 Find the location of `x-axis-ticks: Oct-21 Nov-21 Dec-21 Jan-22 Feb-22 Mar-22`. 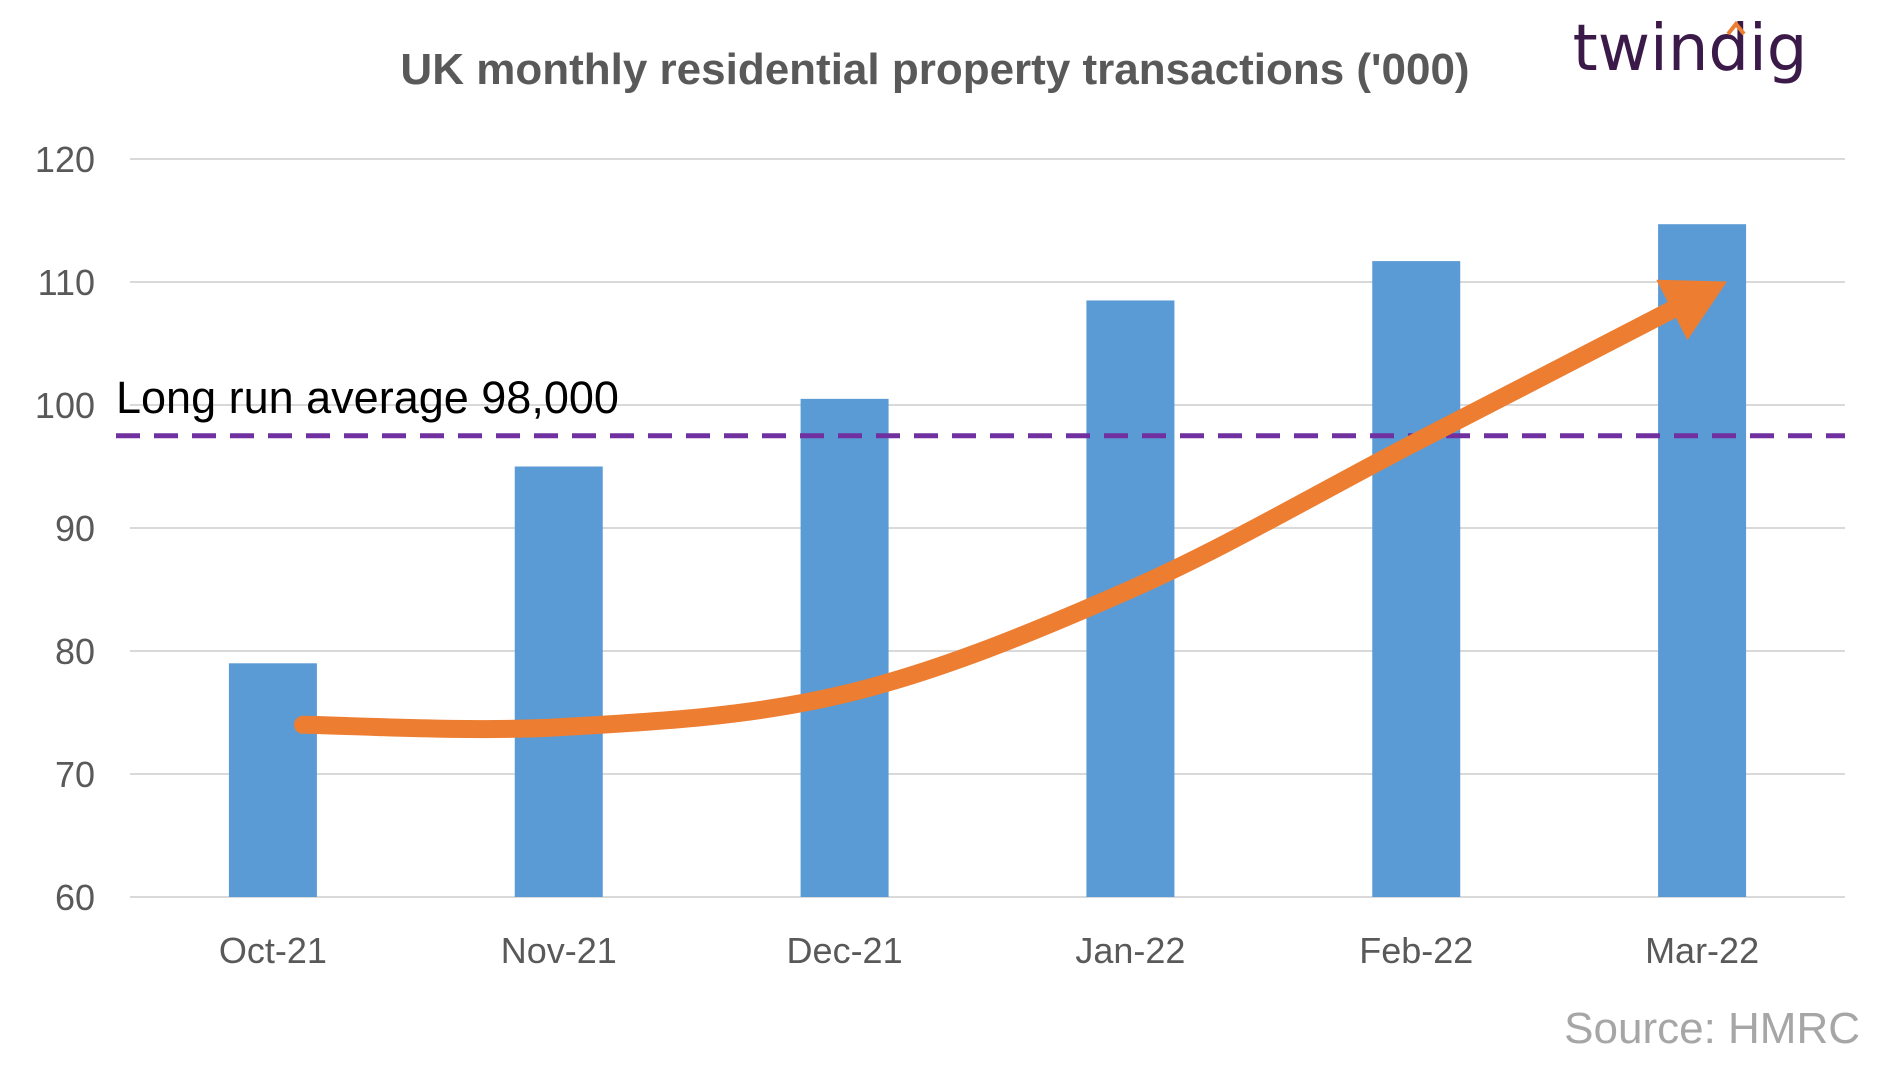

x-axis-ticks: Oct-21 Nov-21 Dec-21 Jan-22 Feb-22 Mar-22 is located at coordinates (989, 950).